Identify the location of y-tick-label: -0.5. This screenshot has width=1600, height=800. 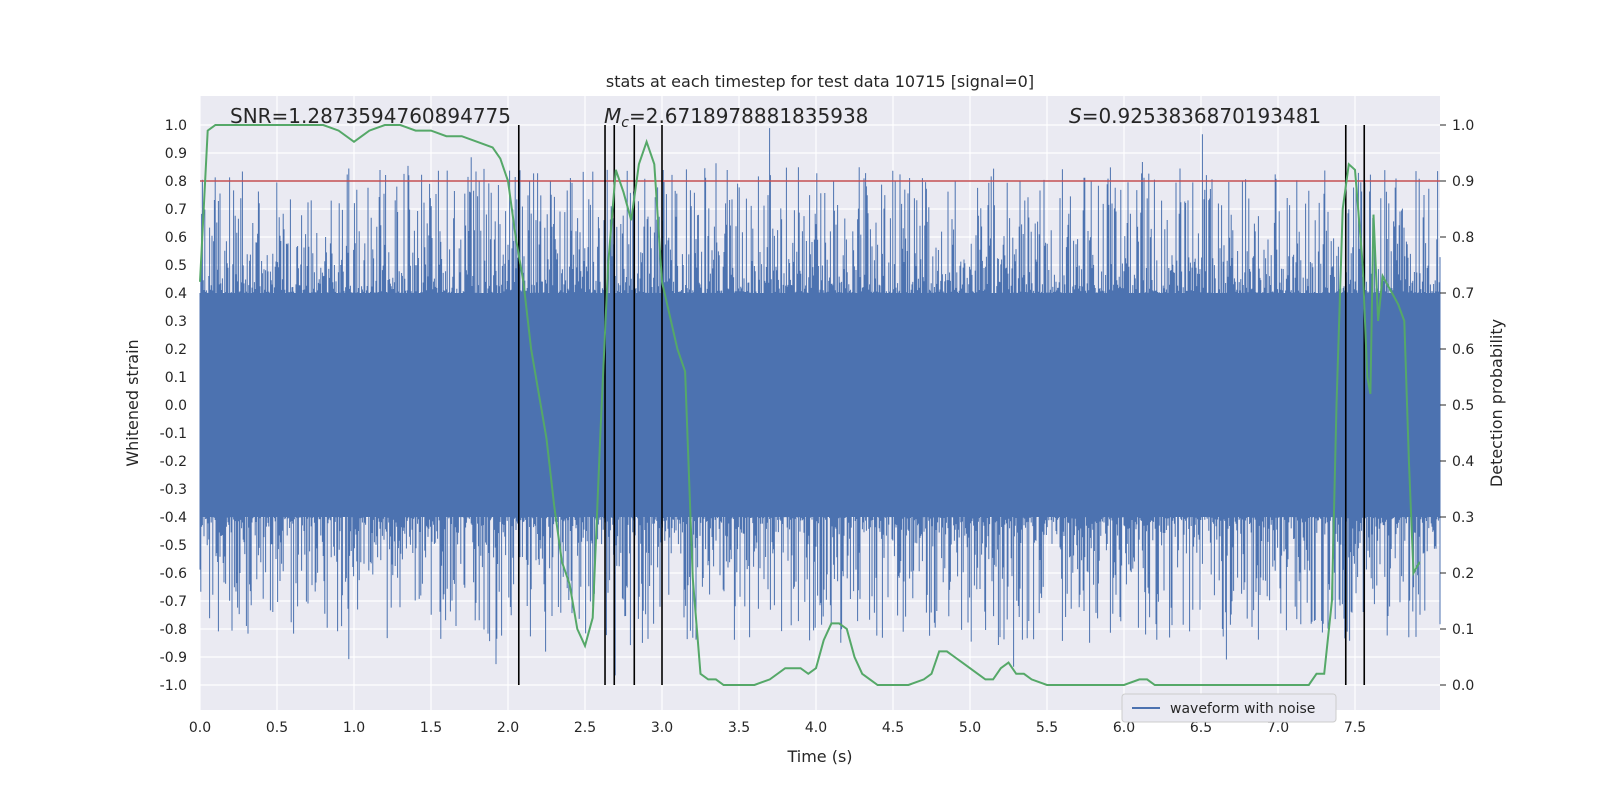
(173, 546).